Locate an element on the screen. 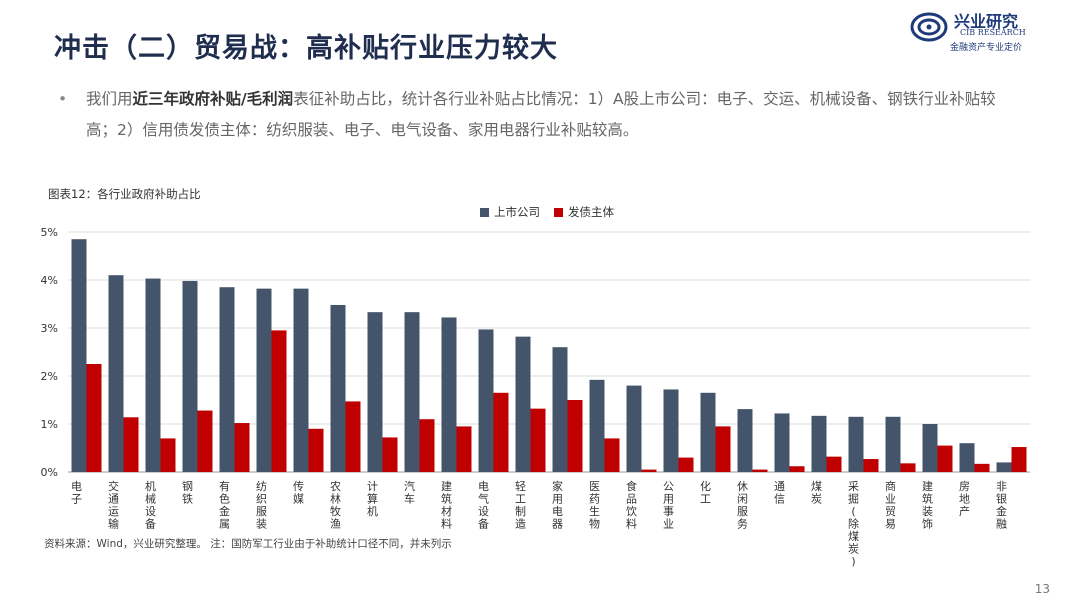 This screenshot has height=607, width=1080. x-tick-label-char: 用 is located at coordinates (668, 499).